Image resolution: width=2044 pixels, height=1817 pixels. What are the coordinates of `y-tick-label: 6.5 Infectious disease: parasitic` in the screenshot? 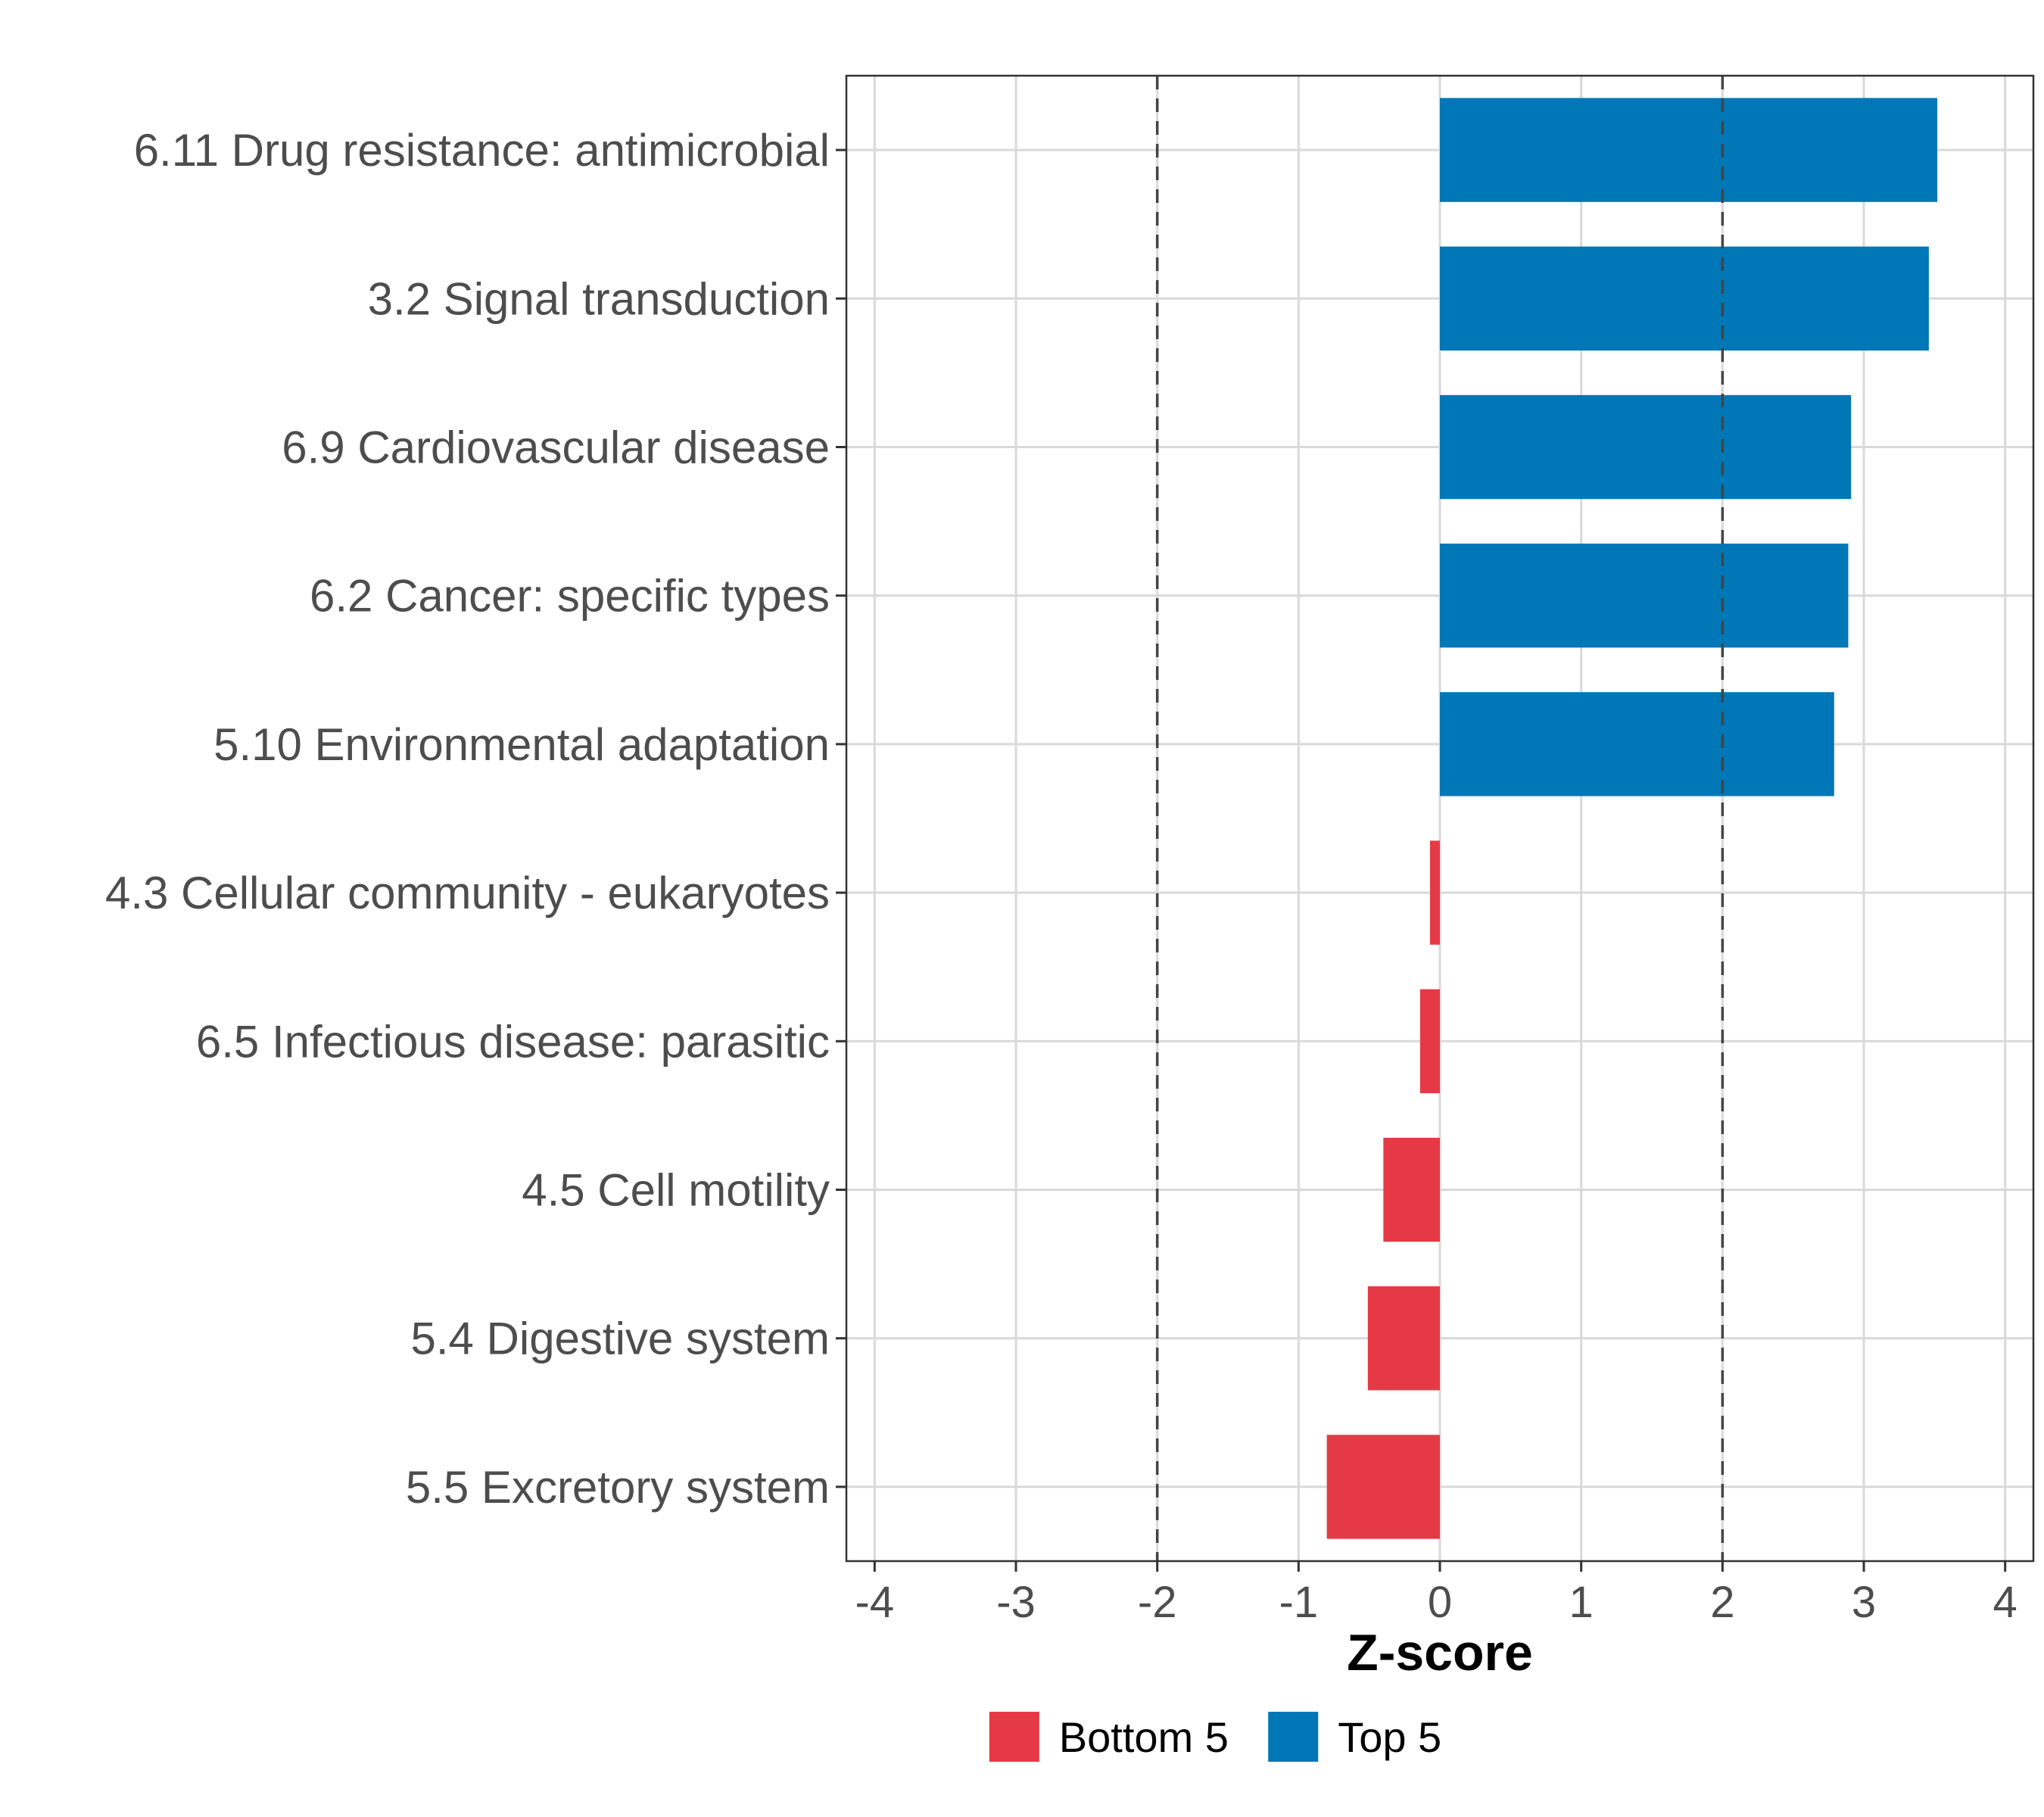 It's located at (513, 1041).